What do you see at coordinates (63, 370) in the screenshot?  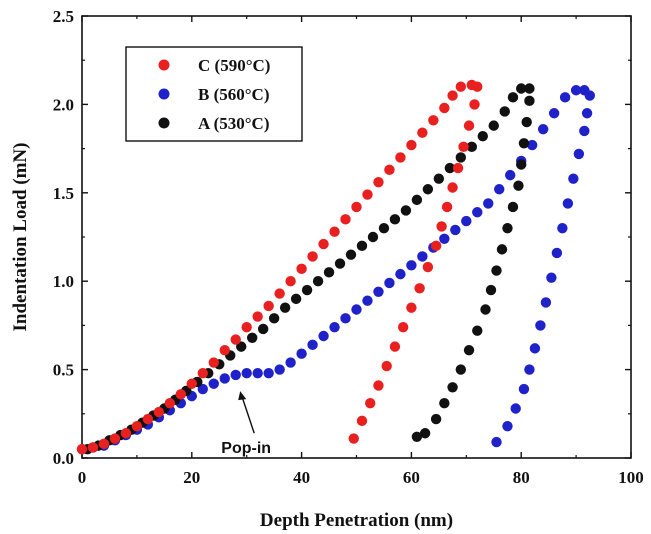 I see `y-tick-label: 0.5` at bounding box center [63, 370].